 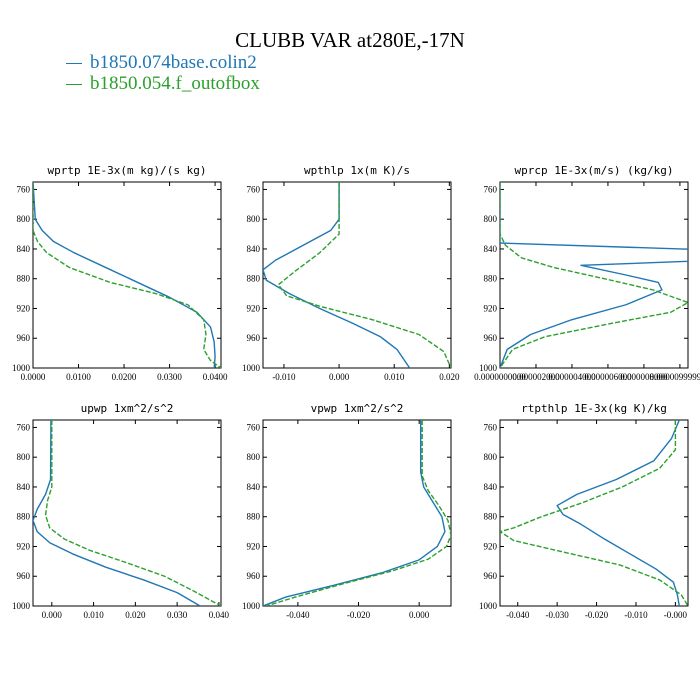 I want to click on x-tick-label: 0.000008000, so click(x=644, y=377).